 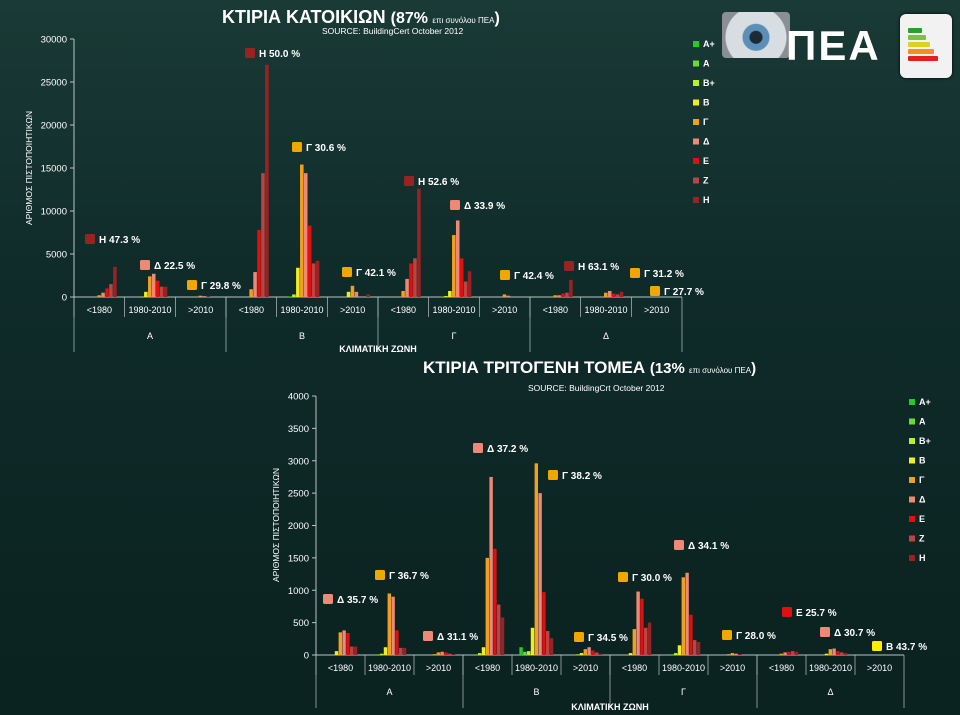 I want to click on legend-label: Β+, so click(x=709, y=83).